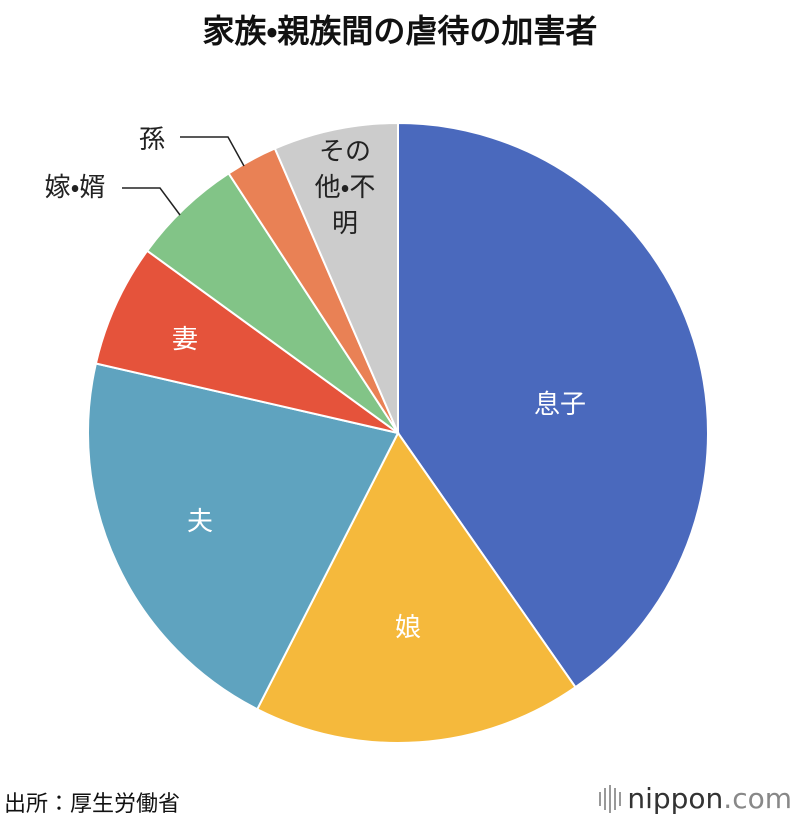  Describe the element at coordinates (200, 522) in the screenshot. I see `slice-label: 夫` at that location.